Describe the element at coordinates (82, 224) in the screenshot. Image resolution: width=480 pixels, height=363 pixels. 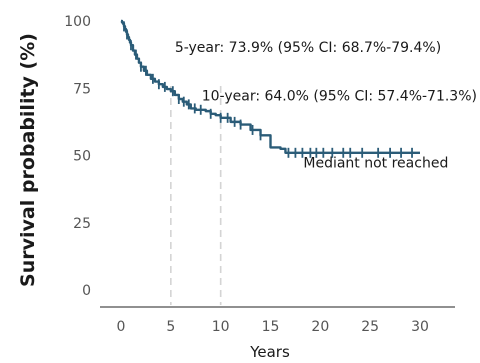
I see `y-tick-label: 25` at that location.